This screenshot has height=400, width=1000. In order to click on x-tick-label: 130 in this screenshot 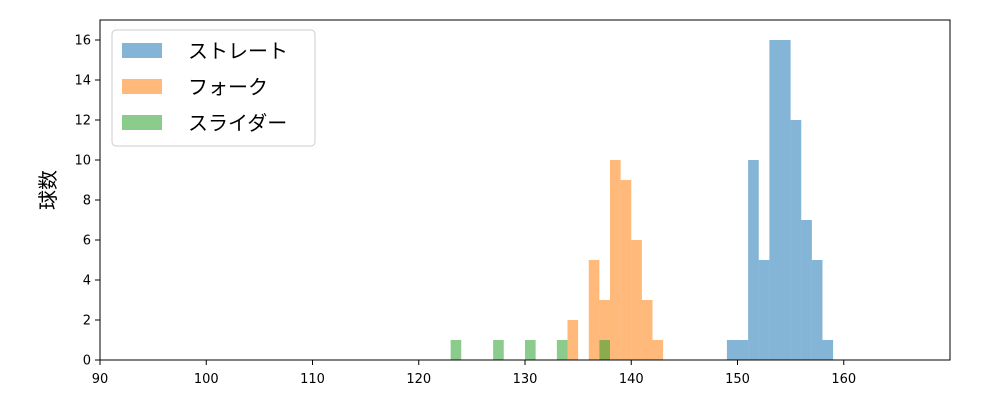, I will do `click(525, 379)`.